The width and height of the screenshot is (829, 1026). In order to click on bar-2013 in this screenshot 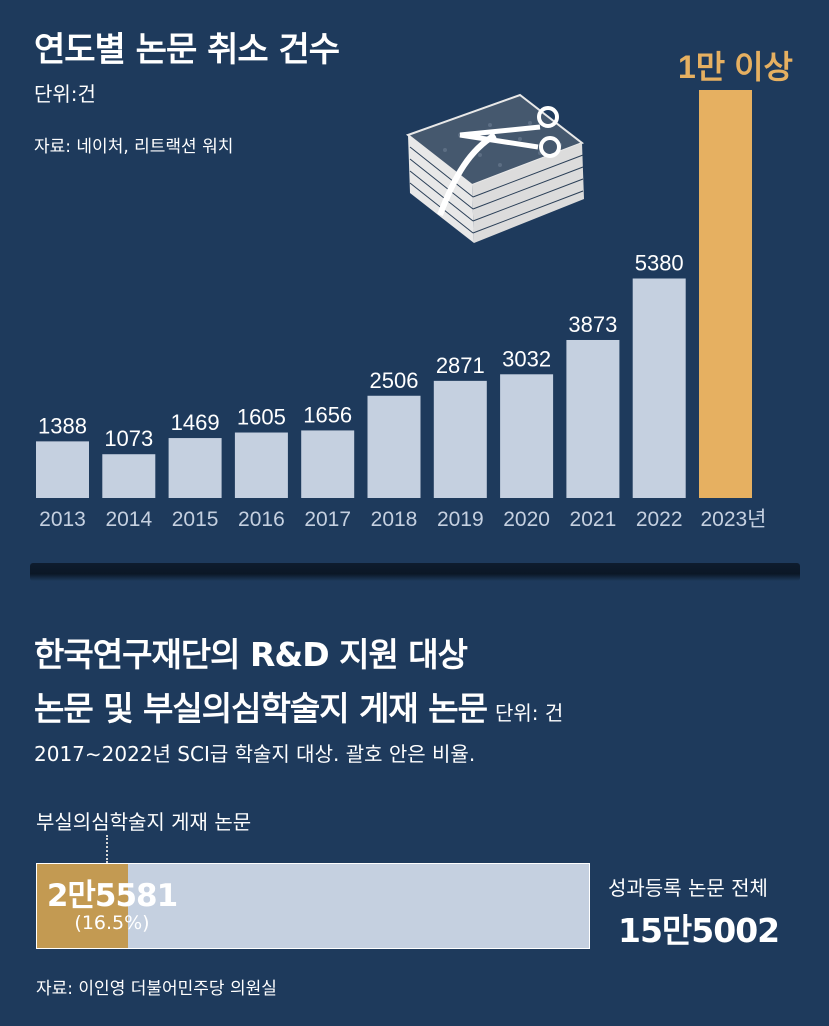, I will do `click(62, 469)`.